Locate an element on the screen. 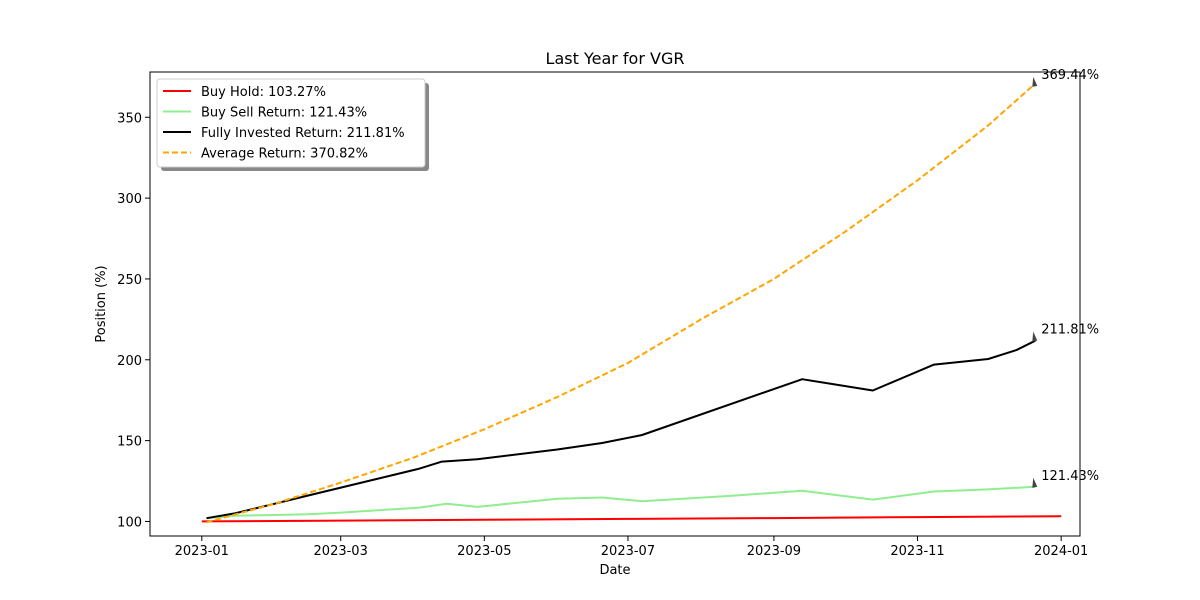 The image size is (1200, 600). x-tick-label: 2023-05 is located at coordinates (484, 551).